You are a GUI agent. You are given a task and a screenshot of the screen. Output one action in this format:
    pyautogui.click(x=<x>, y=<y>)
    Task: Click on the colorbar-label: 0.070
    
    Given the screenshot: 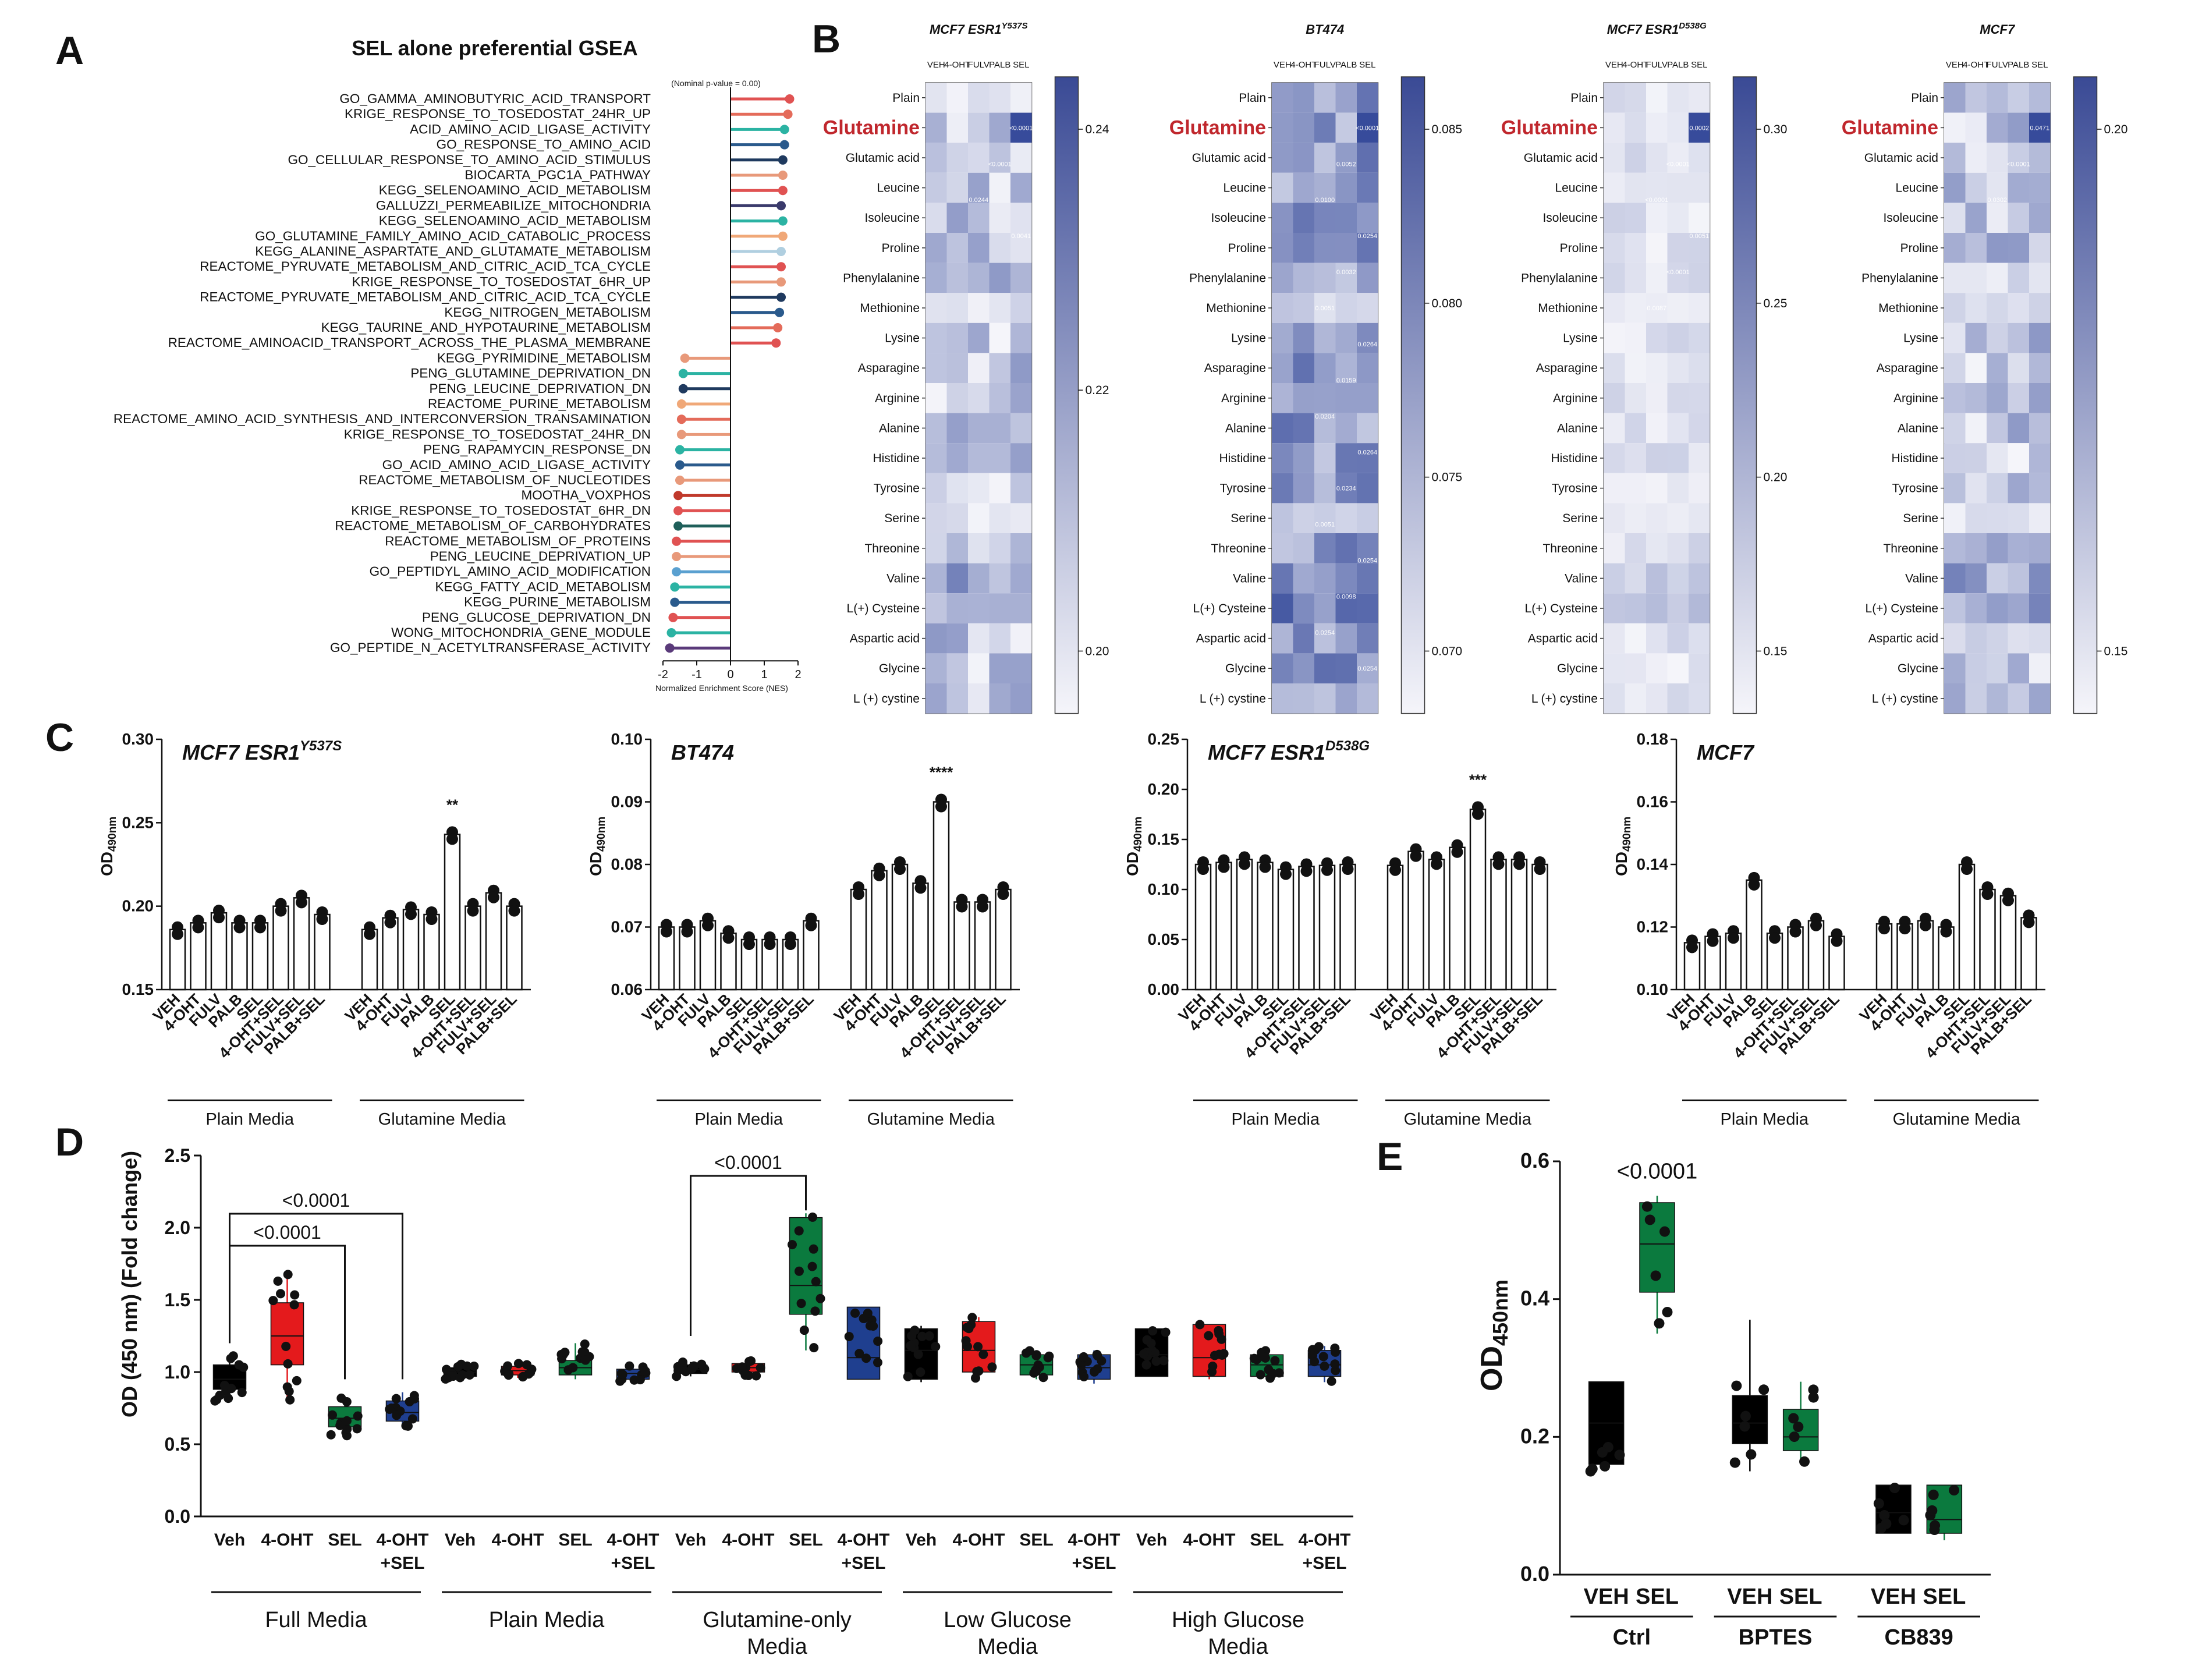 What is the action you would take?
    pyautogui.click(x=1447, y=651)
    